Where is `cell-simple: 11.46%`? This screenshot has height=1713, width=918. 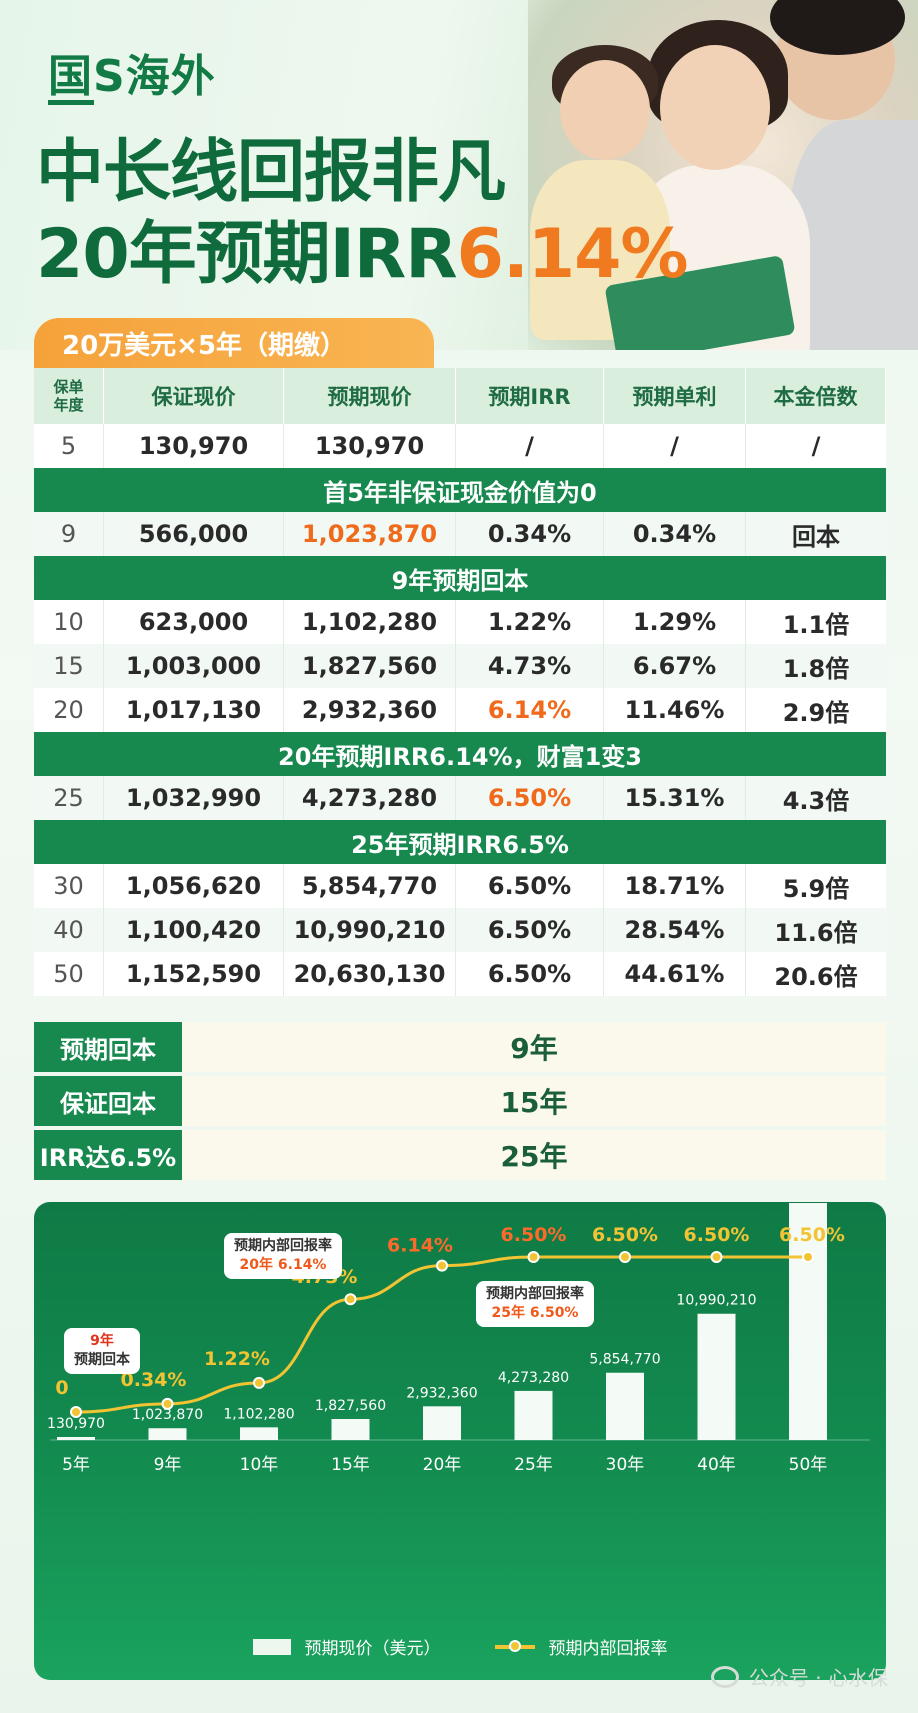 cell-simple: 11.46% is located at coordinates (675, 710).